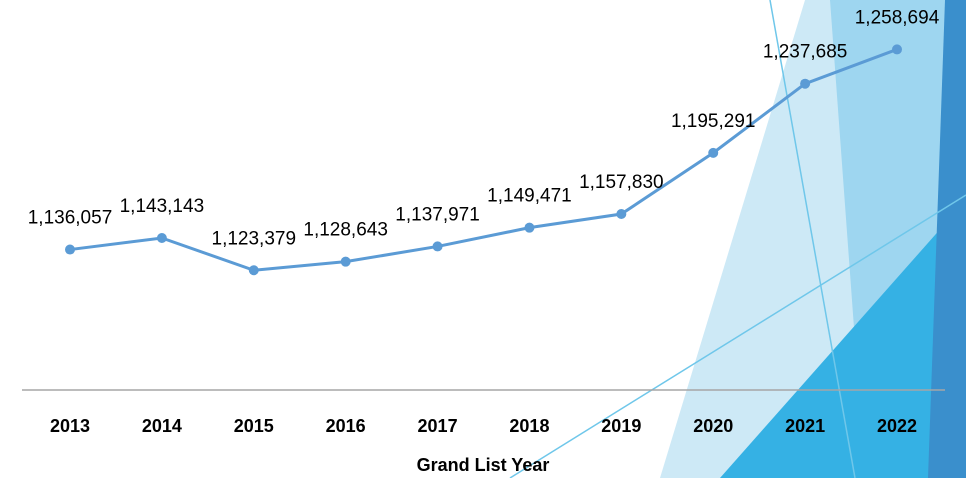  What do you see at coordinates (162, 426) in the screenshot?
I see `x-tick-label: 2014` at bounding box center [162, 426].